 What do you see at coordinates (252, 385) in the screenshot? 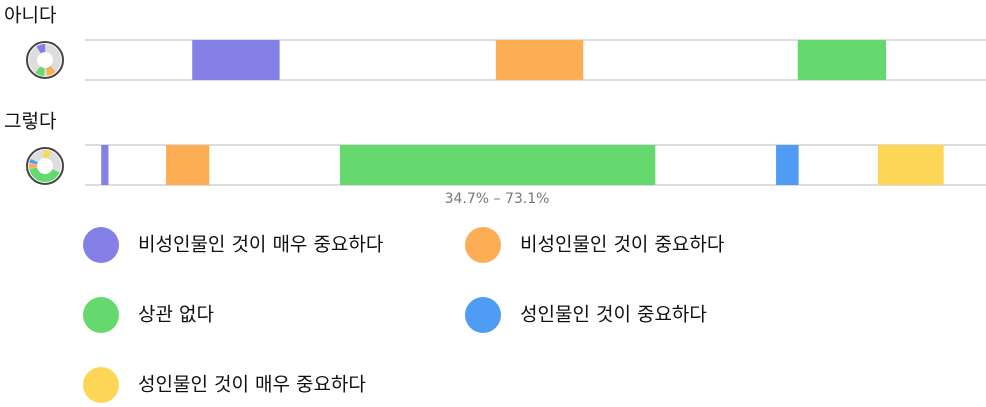
I see `legend-label: 성인물인 것이 매우 중요하다` at bounding box center [252, 385].